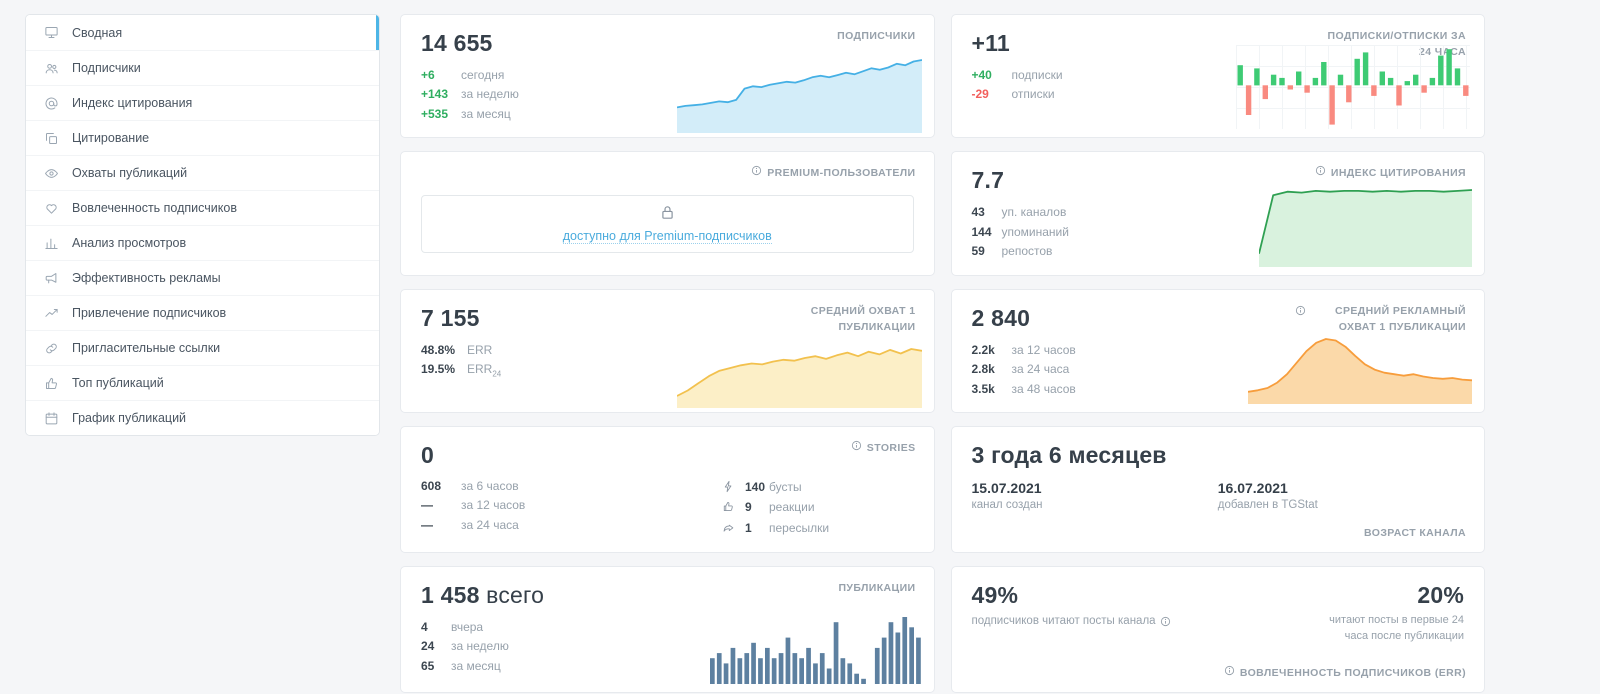 The image size is (1600, 694). I want to click on forward-icon, so click(728, 527).